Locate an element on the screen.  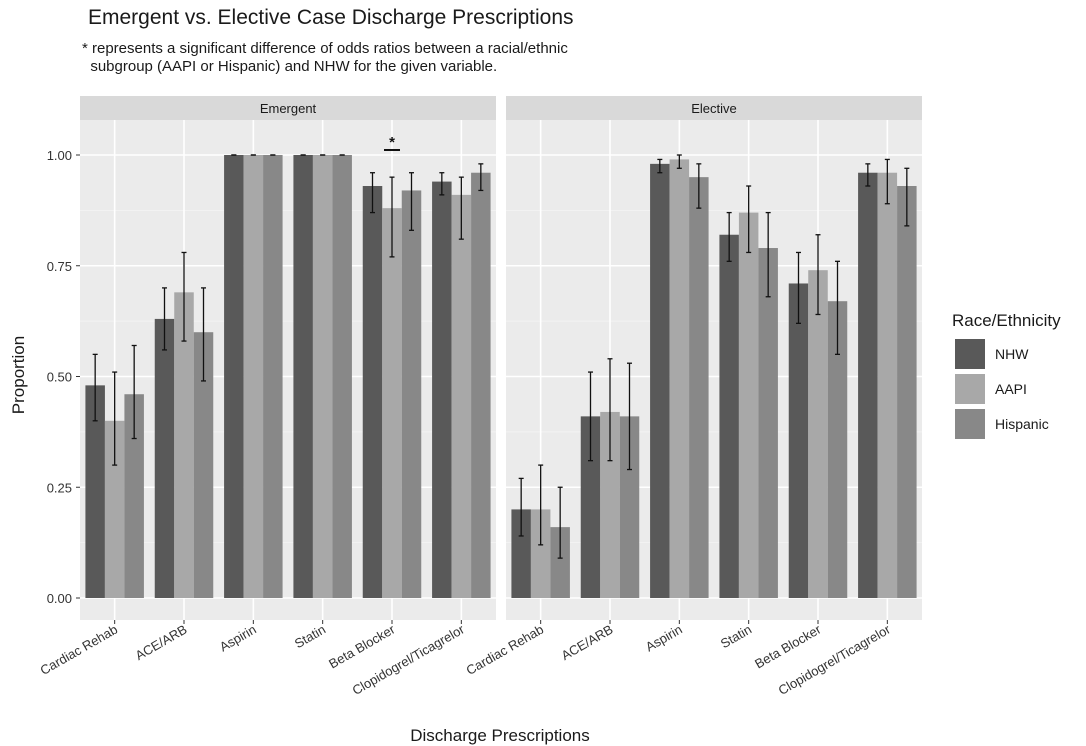
y-tick-label: 0.50 is located at coordinates (59, 377).